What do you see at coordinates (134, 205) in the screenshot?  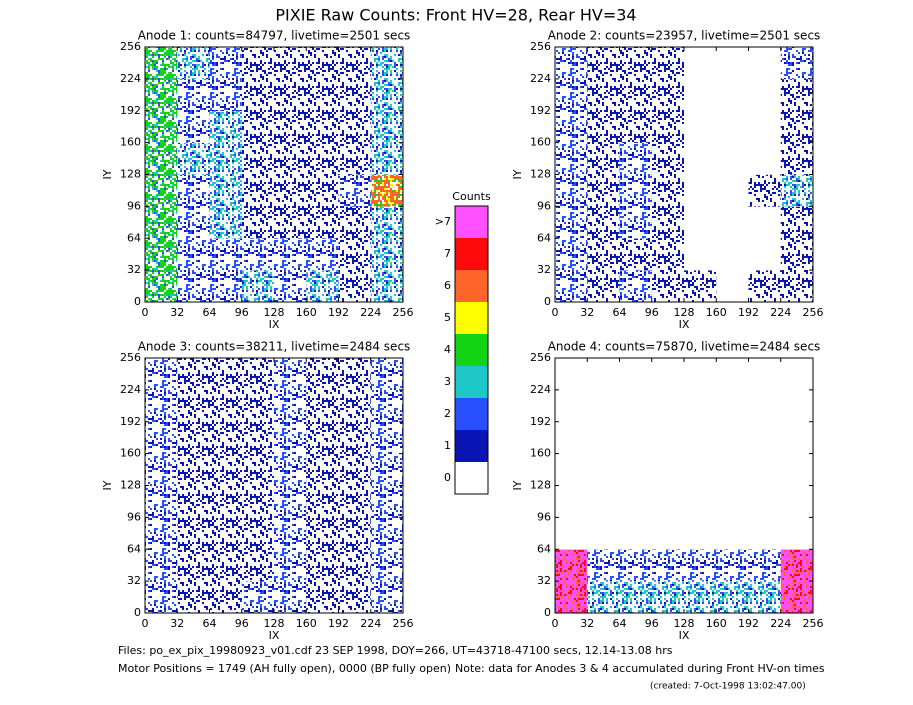 I see `y-tick-label: 96` at bounding box center [134, 205].